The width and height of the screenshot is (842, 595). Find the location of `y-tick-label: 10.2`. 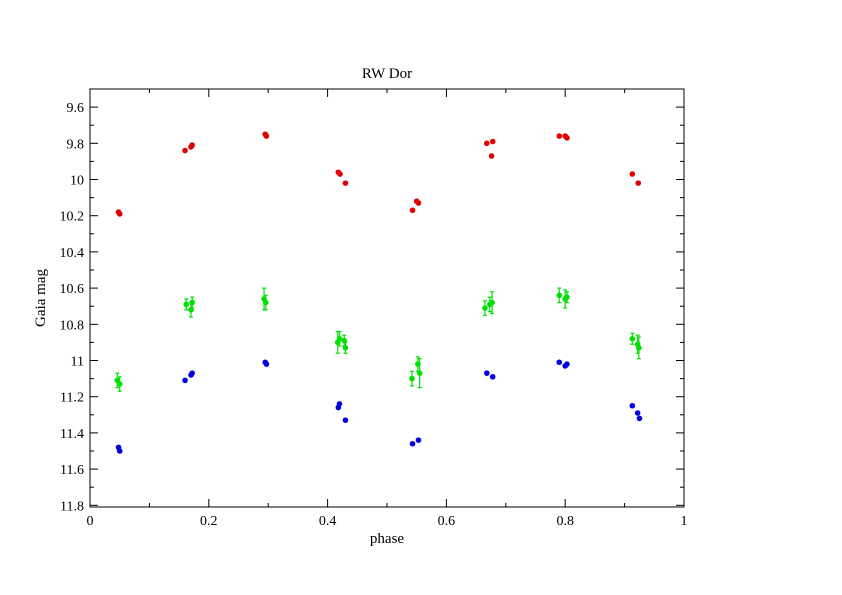

y-tick-label: 10.2 is located at coordinates (72, 217).